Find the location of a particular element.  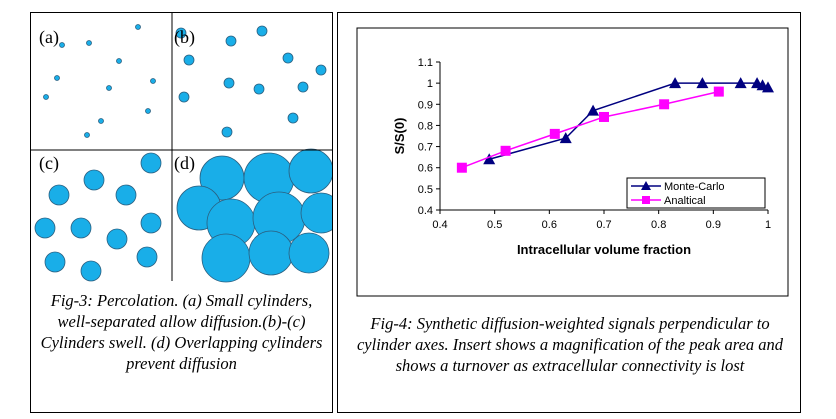

y-tick-label: 0.4 is located at coordinates (425, 211).